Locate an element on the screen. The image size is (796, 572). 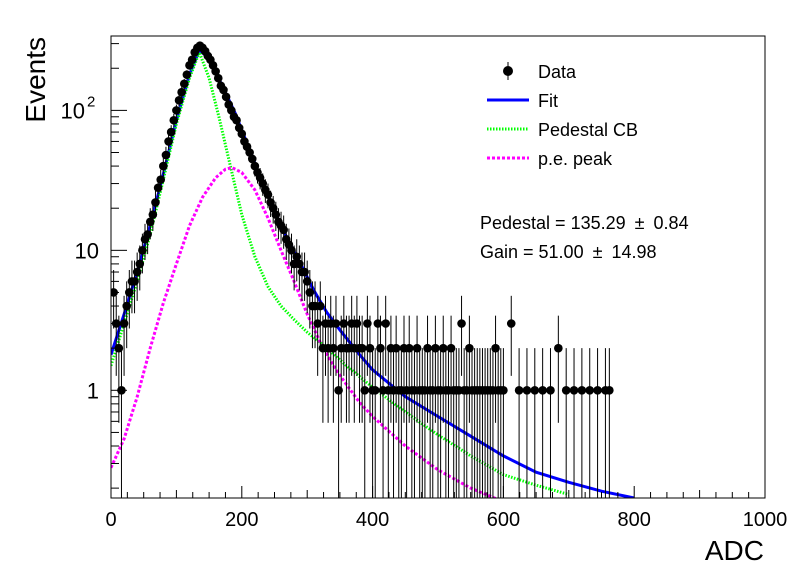
gain-text: Gain = 51.00 is located at coordinates (532, 252).